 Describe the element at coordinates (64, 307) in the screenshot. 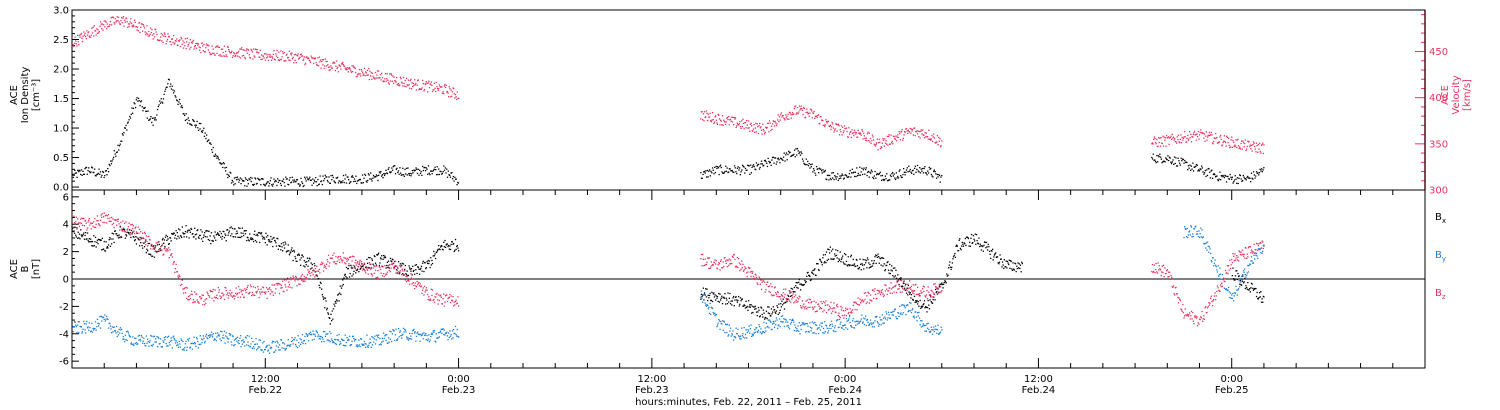

I see `bottom-left-tick-label: -2` at that location.